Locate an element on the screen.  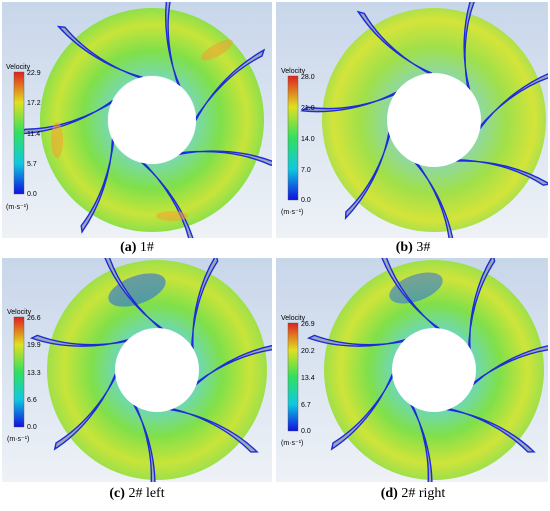
legend-tick-d-4: 0.0 is located at coordinates (306, 431).